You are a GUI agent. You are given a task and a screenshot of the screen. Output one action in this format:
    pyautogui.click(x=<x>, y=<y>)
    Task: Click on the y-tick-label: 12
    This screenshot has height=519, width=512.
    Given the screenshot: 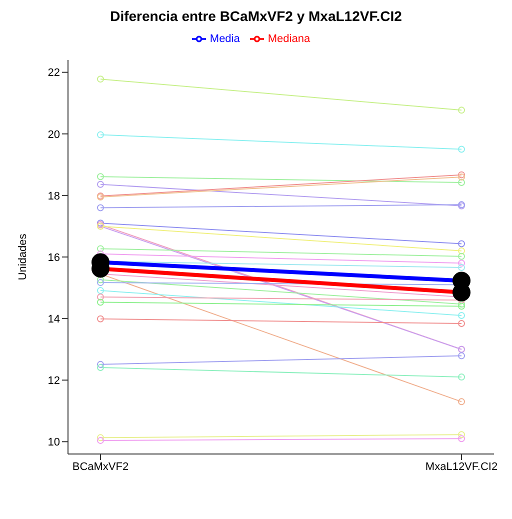 What is the action you would take?
    pyautogui.click(x=54, y=381)
    